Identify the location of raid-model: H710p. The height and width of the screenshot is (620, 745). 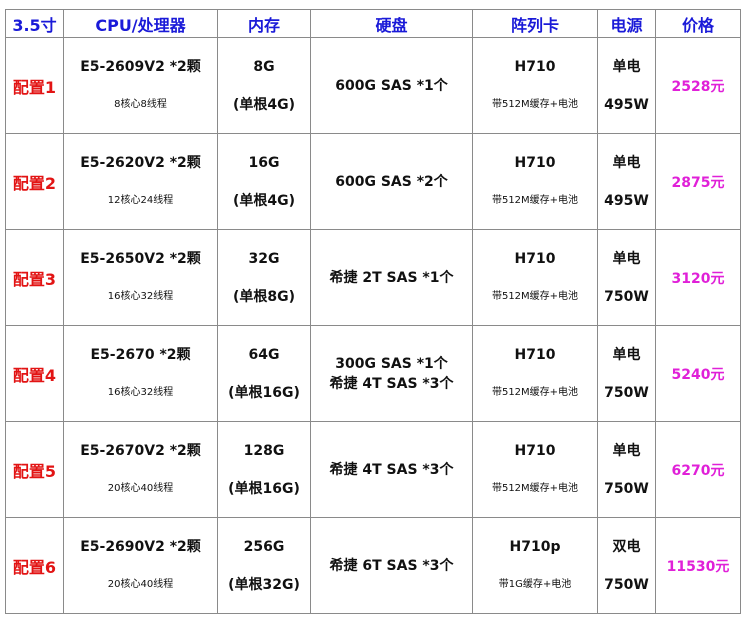
(535, 546).